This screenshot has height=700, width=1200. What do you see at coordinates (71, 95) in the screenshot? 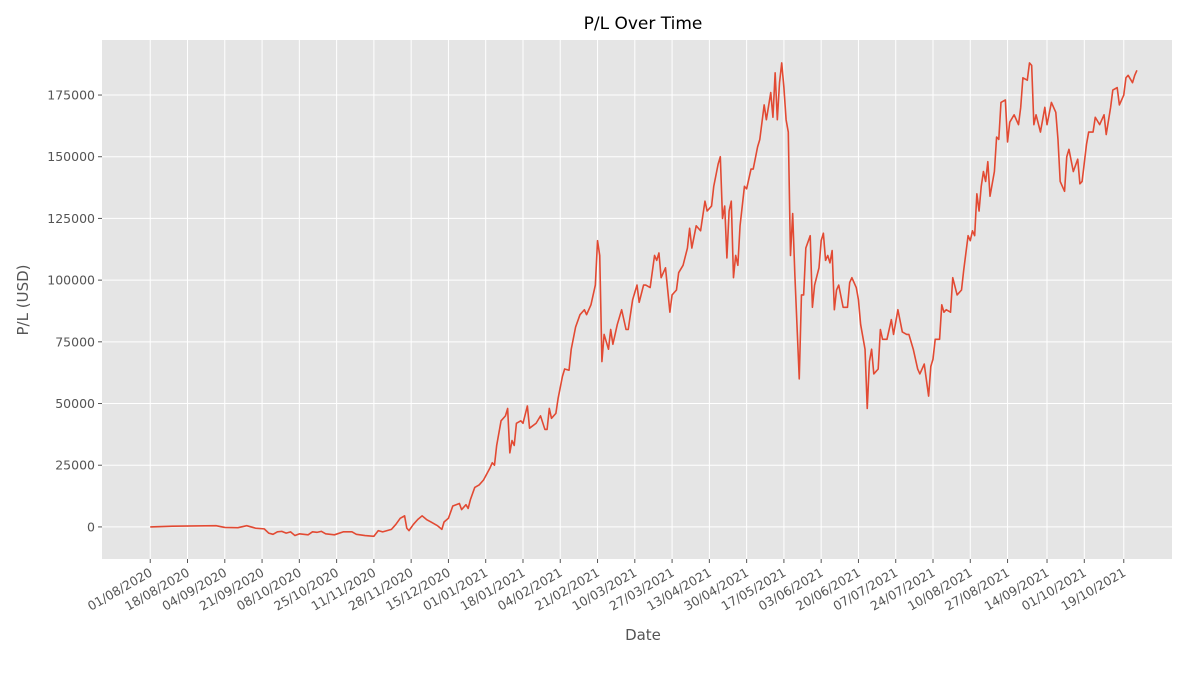
I see `y-tick-label: 175000` at bounding box center [71, 95].